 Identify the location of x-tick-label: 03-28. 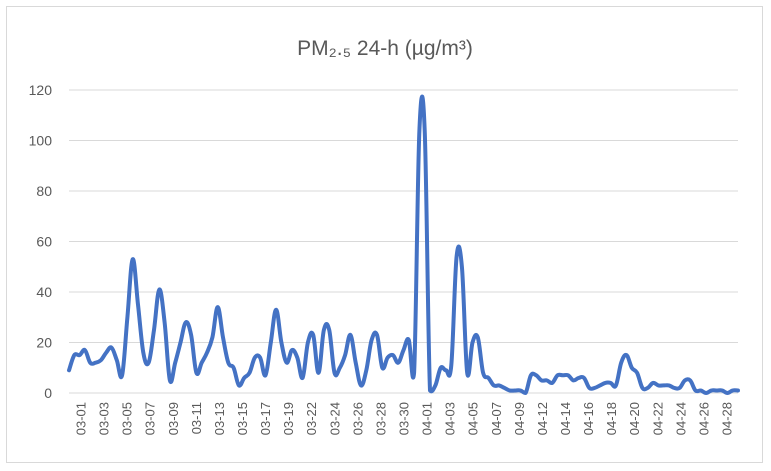
(380, 418).